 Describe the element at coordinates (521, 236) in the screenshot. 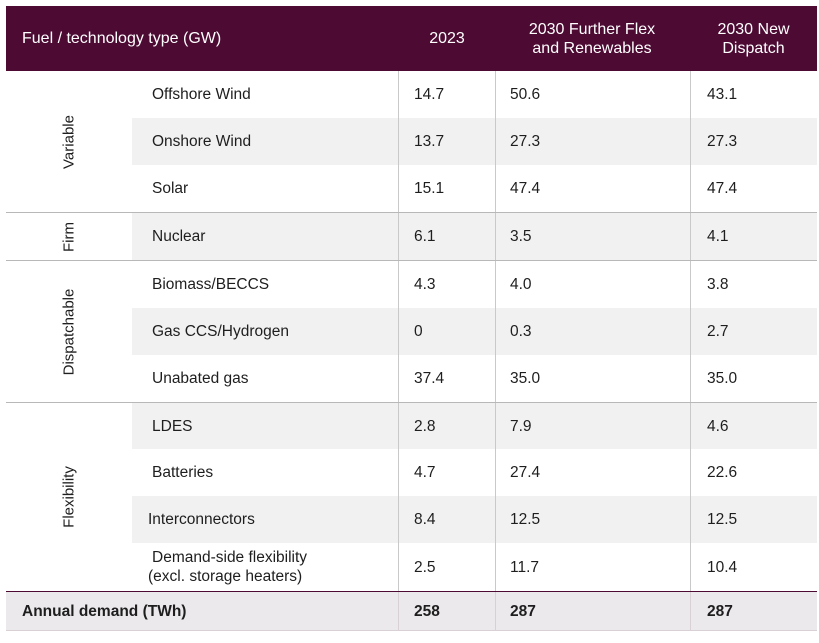

I see `cell-further-flex: 3.5` at that location.